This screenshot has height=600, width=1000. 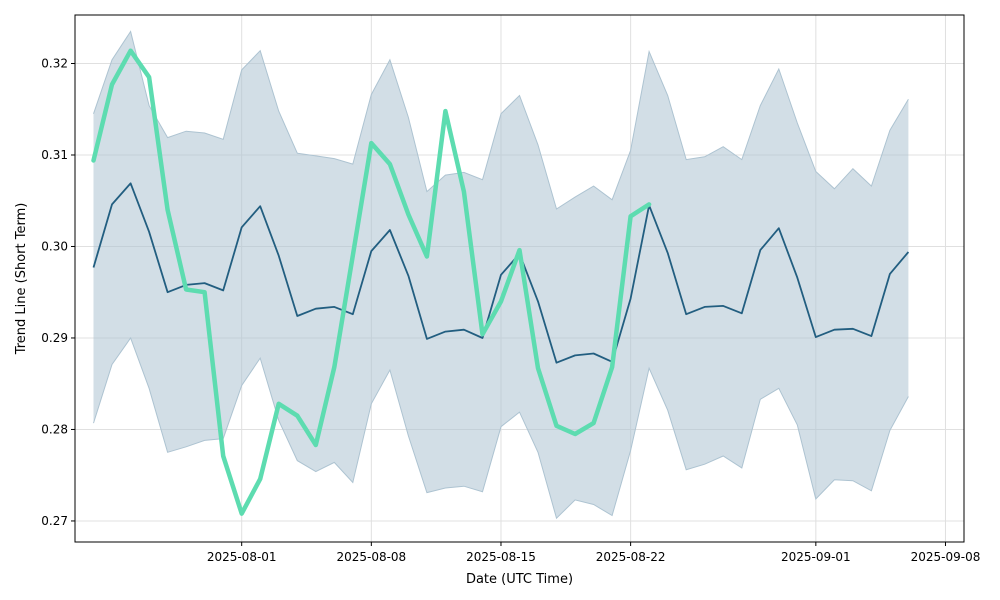 What do you see at coordinates (54, 155) in the screenshot?
I see `y-tick-label: 0.31` at bounding box center [54, 155].